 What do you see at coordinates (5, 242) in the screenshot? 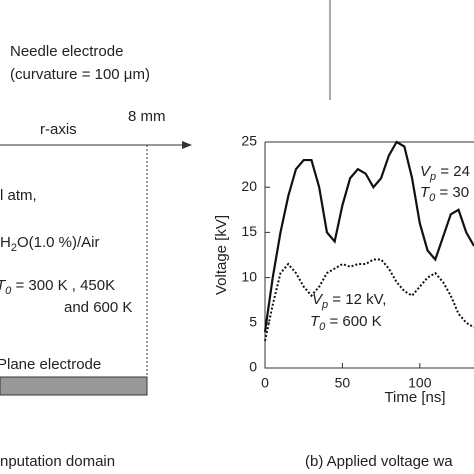
I see `gas-part: H` at bounding box center [5, 242].